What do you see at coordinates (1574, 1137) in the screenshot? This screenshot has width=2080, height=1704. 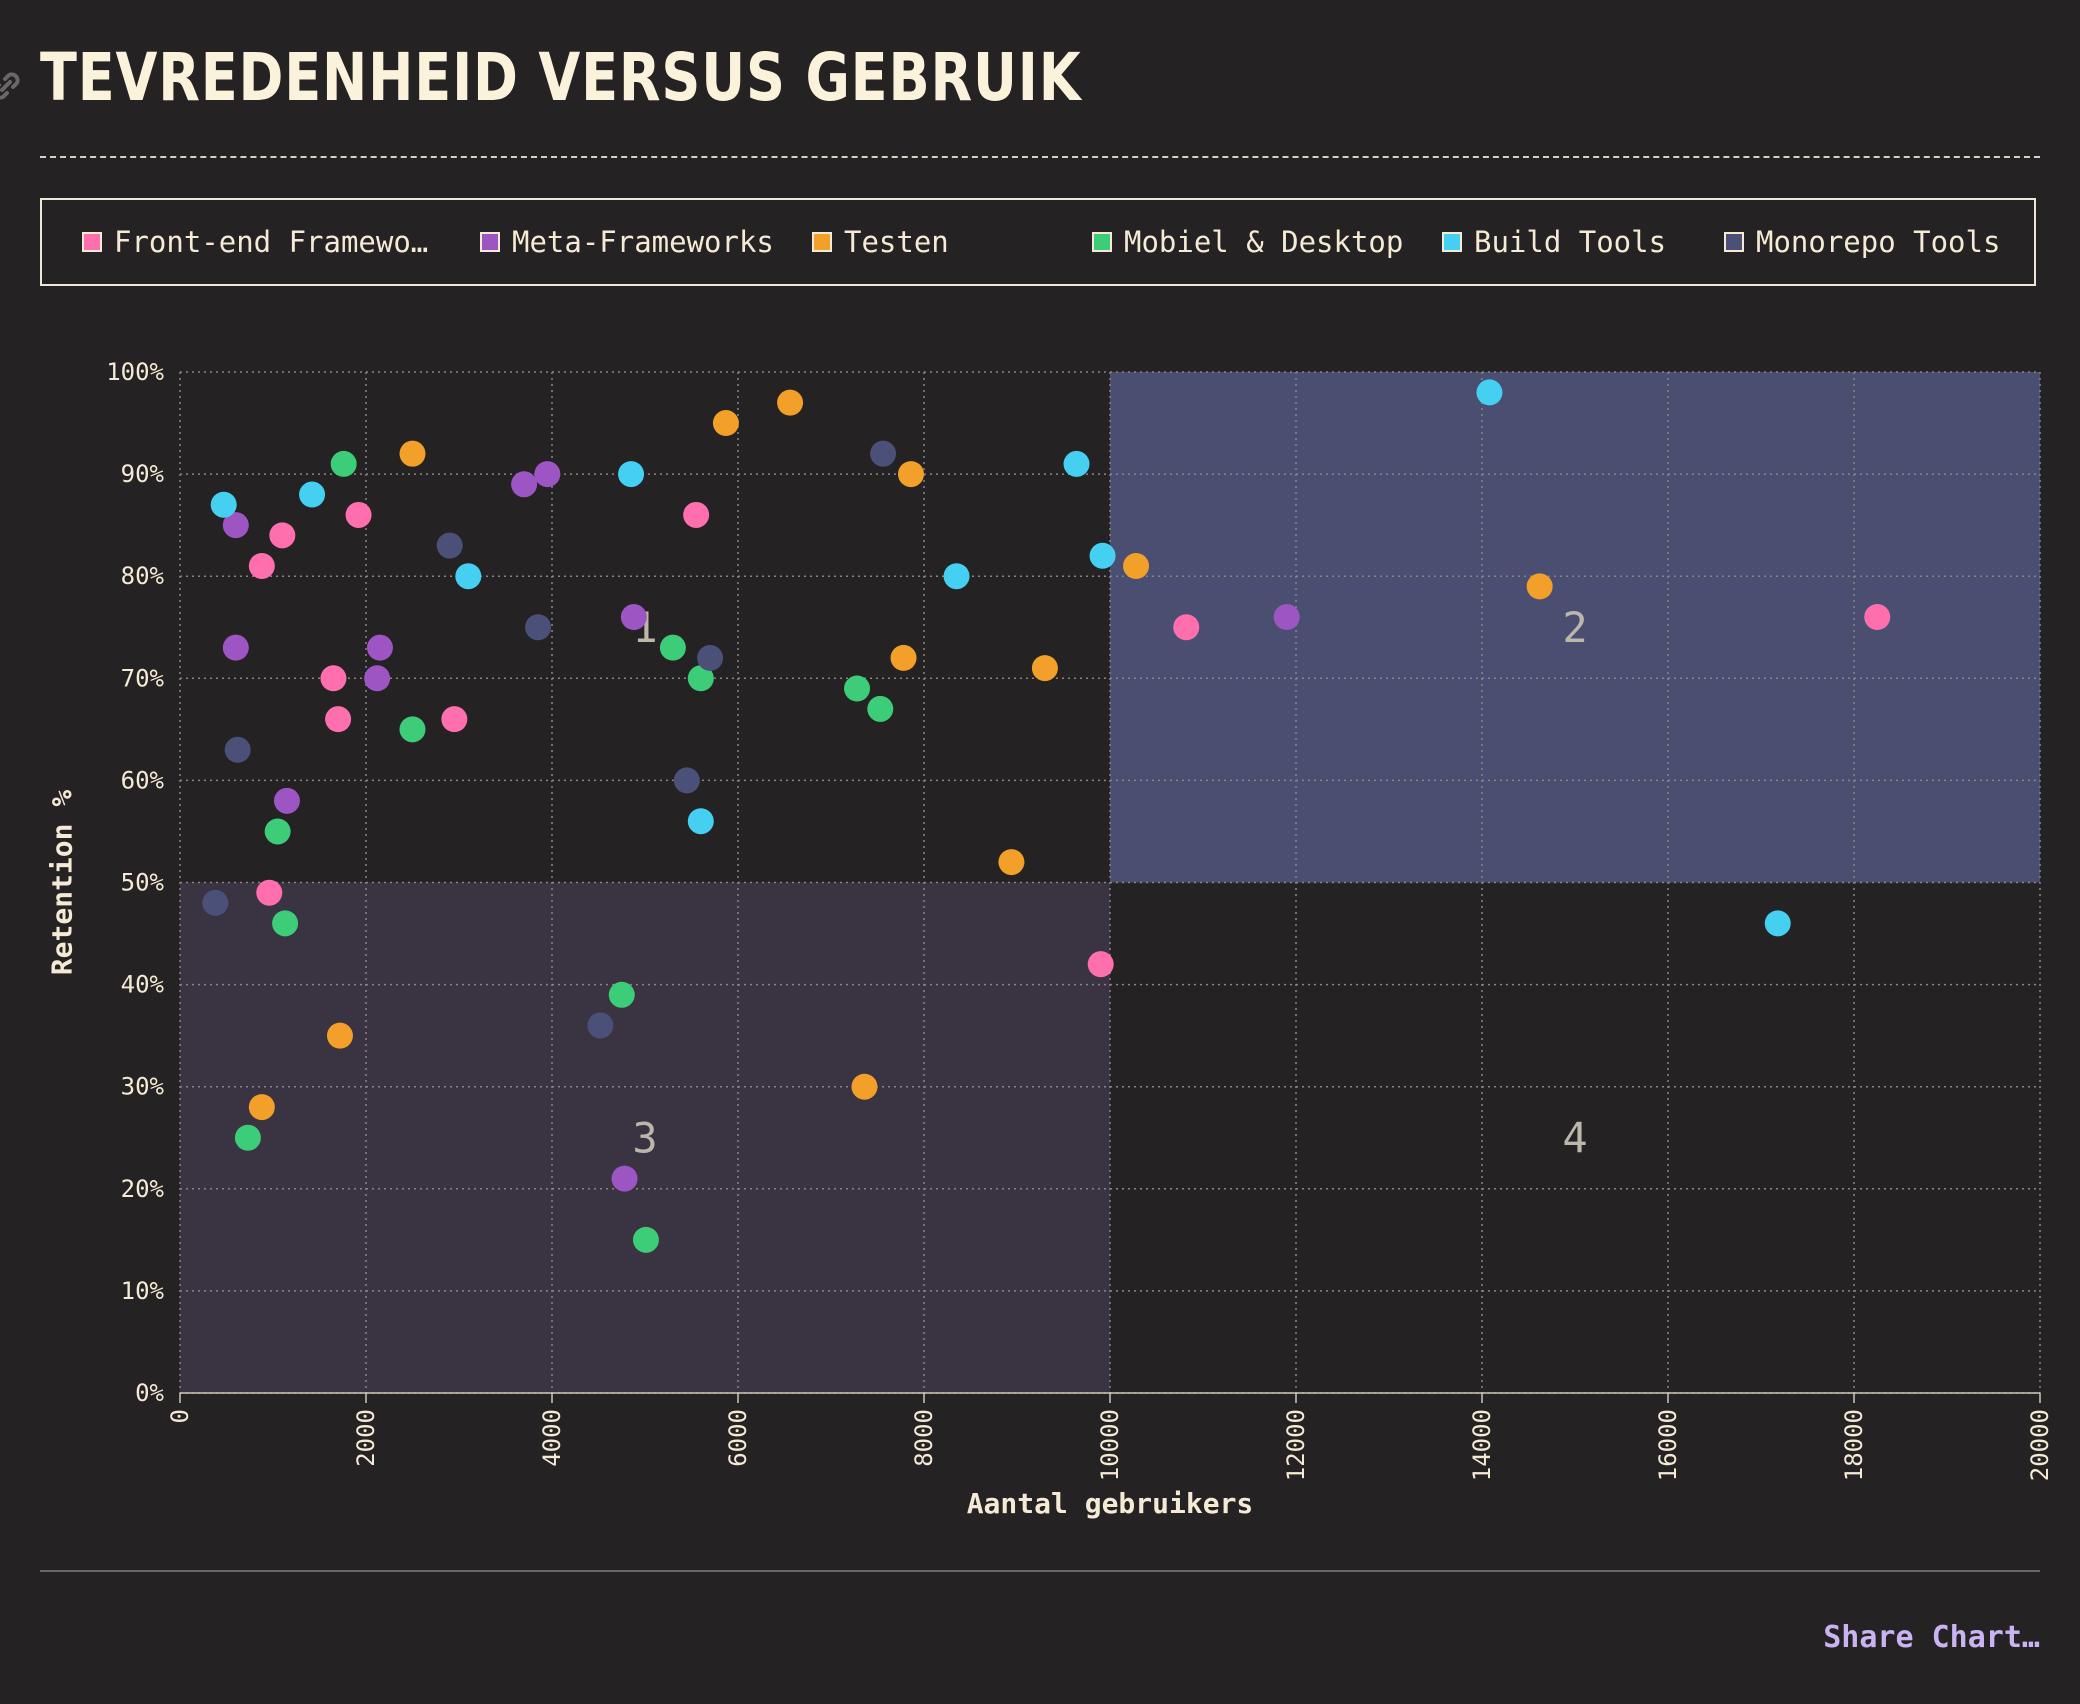 I see `quadrant-label-4: 4` at bounding box center [1574, 1137].